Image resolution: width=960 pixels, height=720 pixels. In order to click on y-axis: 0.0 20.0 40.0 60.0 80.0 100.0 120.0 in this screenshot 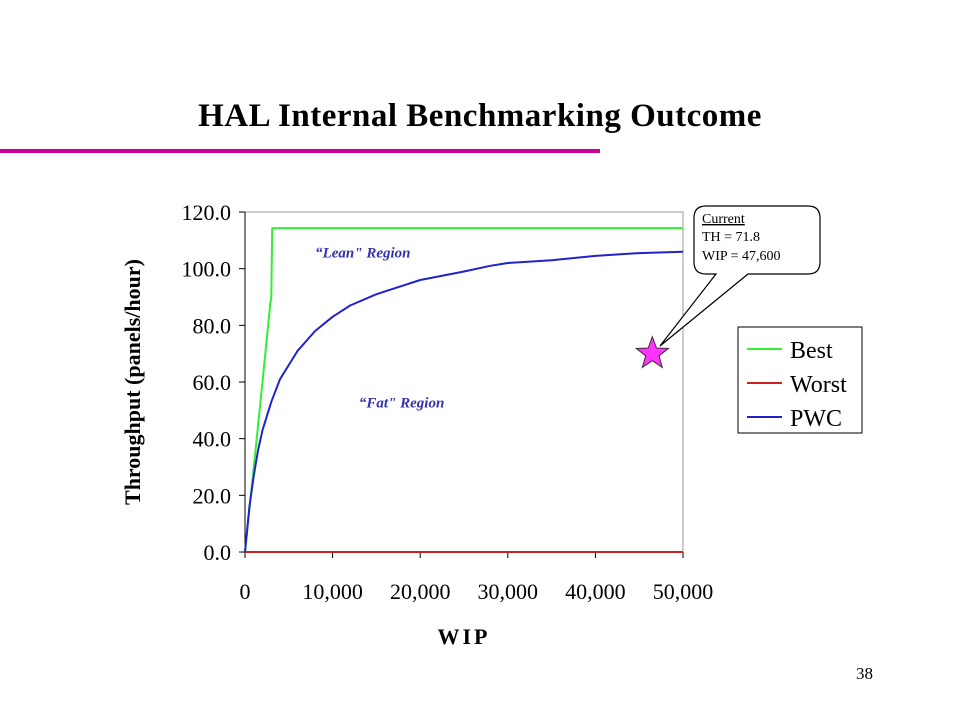, I will do `click(214, 382)`.